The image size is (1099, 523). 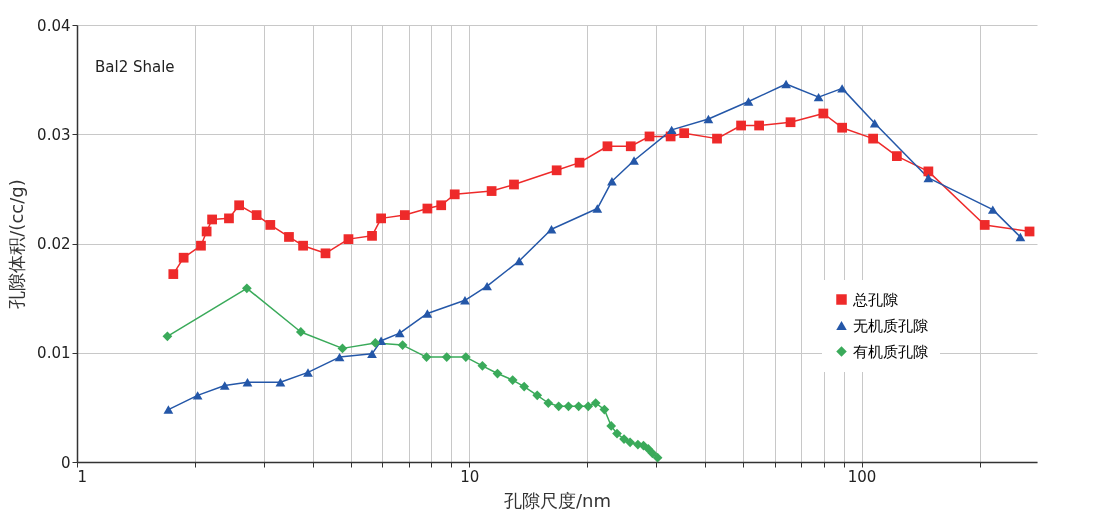 I want to click on x-tick-label: 100, so click(x=862, y=476).